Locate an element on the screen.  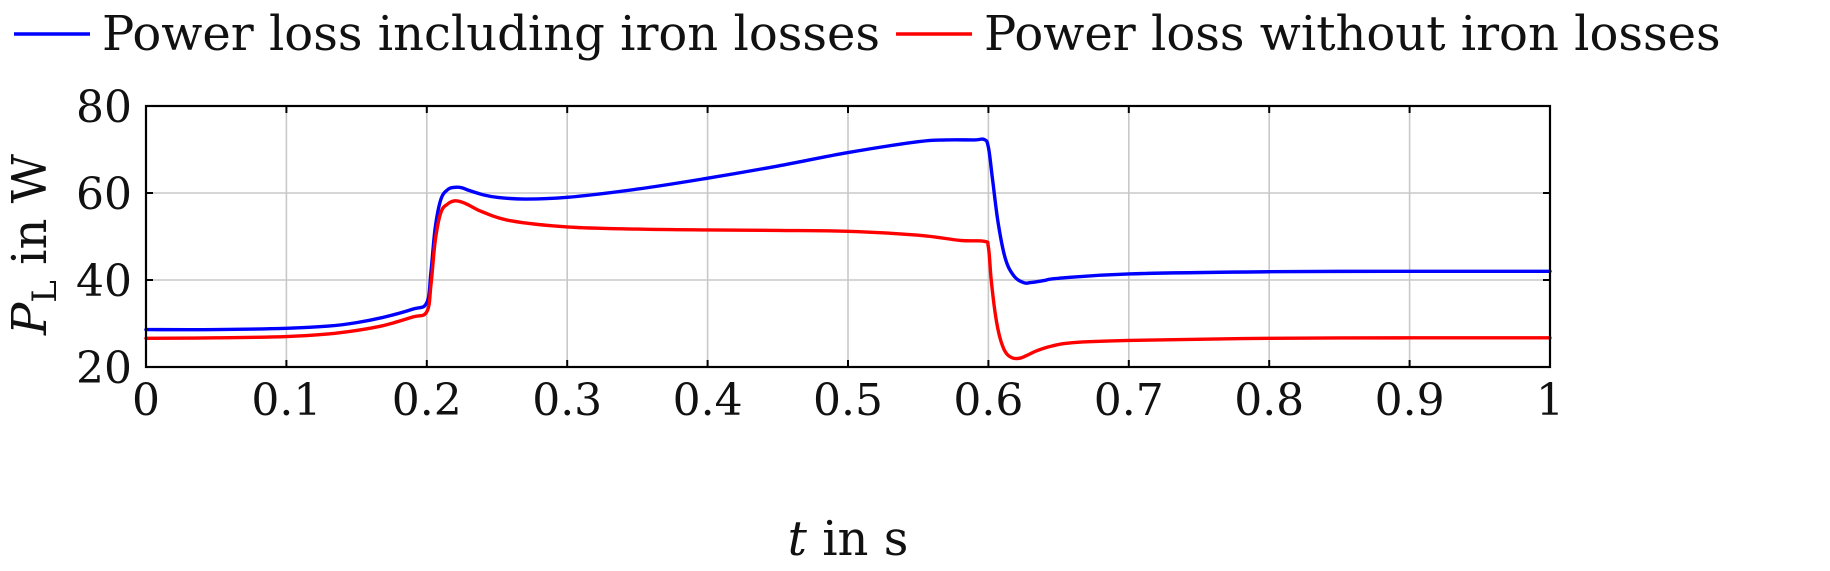
y-axis-label-subscript: L is located at coordinates (45, 291).